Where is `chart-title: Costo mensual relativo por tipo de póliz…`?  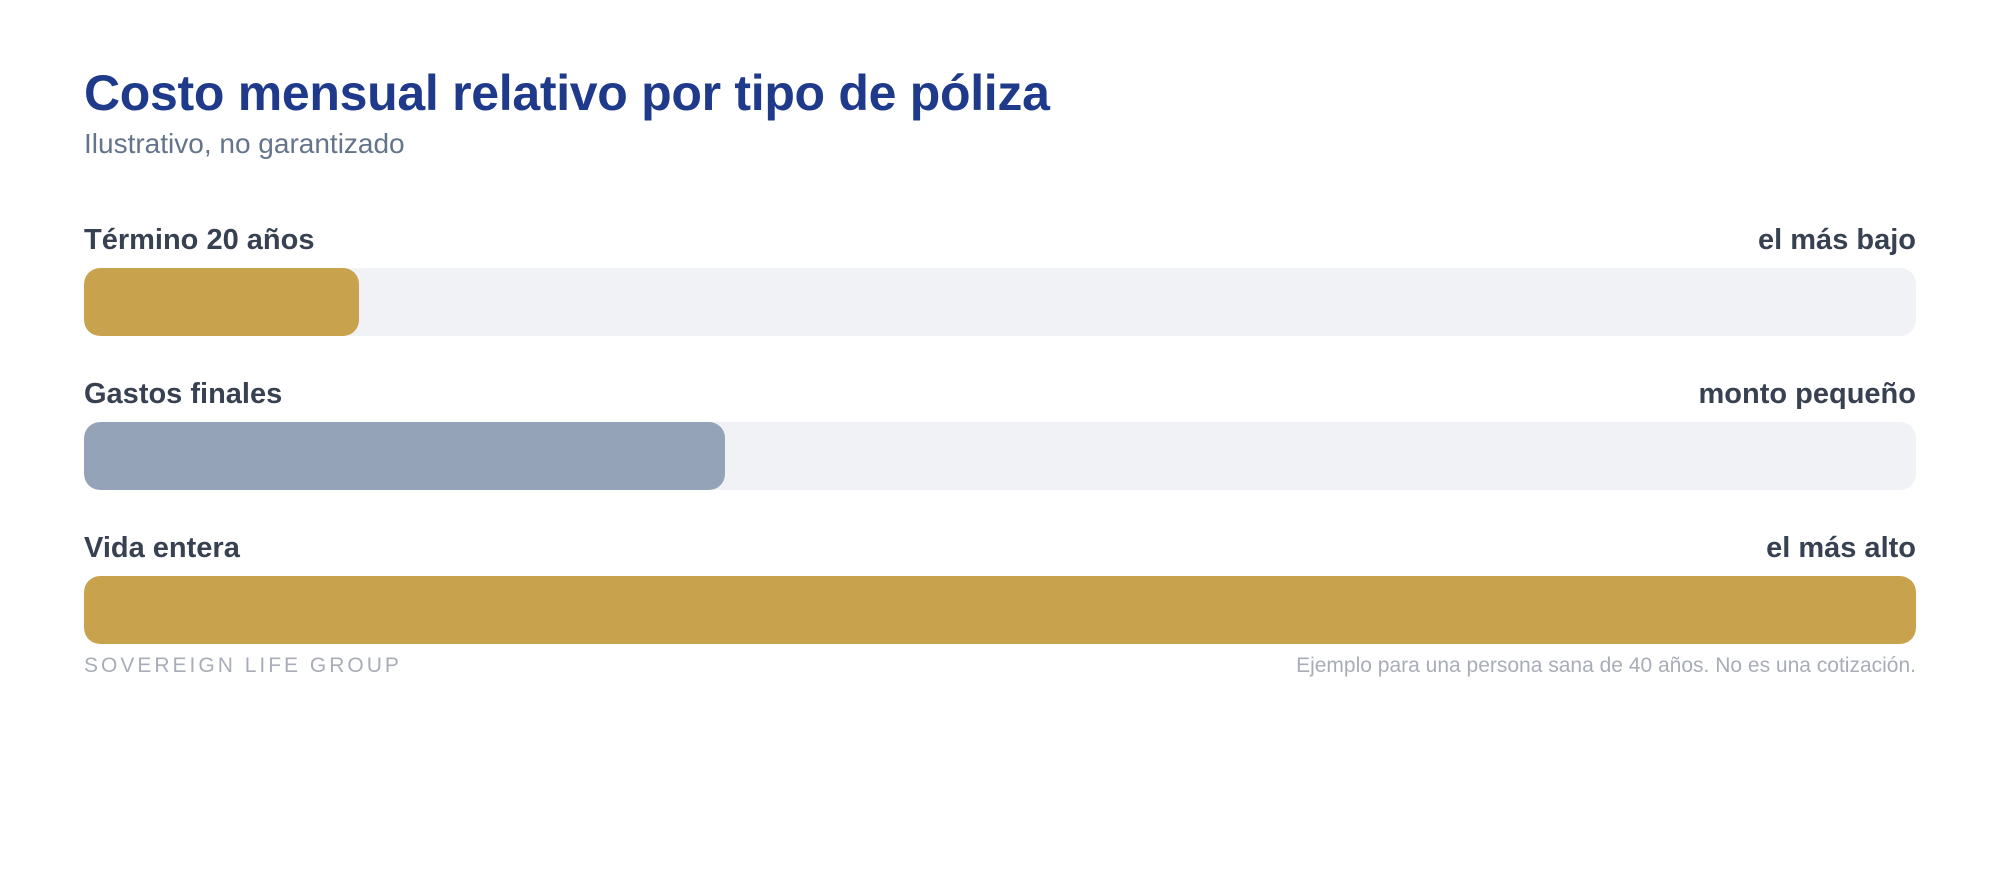
chart-title: Costo mensual relativo por tipo de póliz… is located at coordinates (567, 93).